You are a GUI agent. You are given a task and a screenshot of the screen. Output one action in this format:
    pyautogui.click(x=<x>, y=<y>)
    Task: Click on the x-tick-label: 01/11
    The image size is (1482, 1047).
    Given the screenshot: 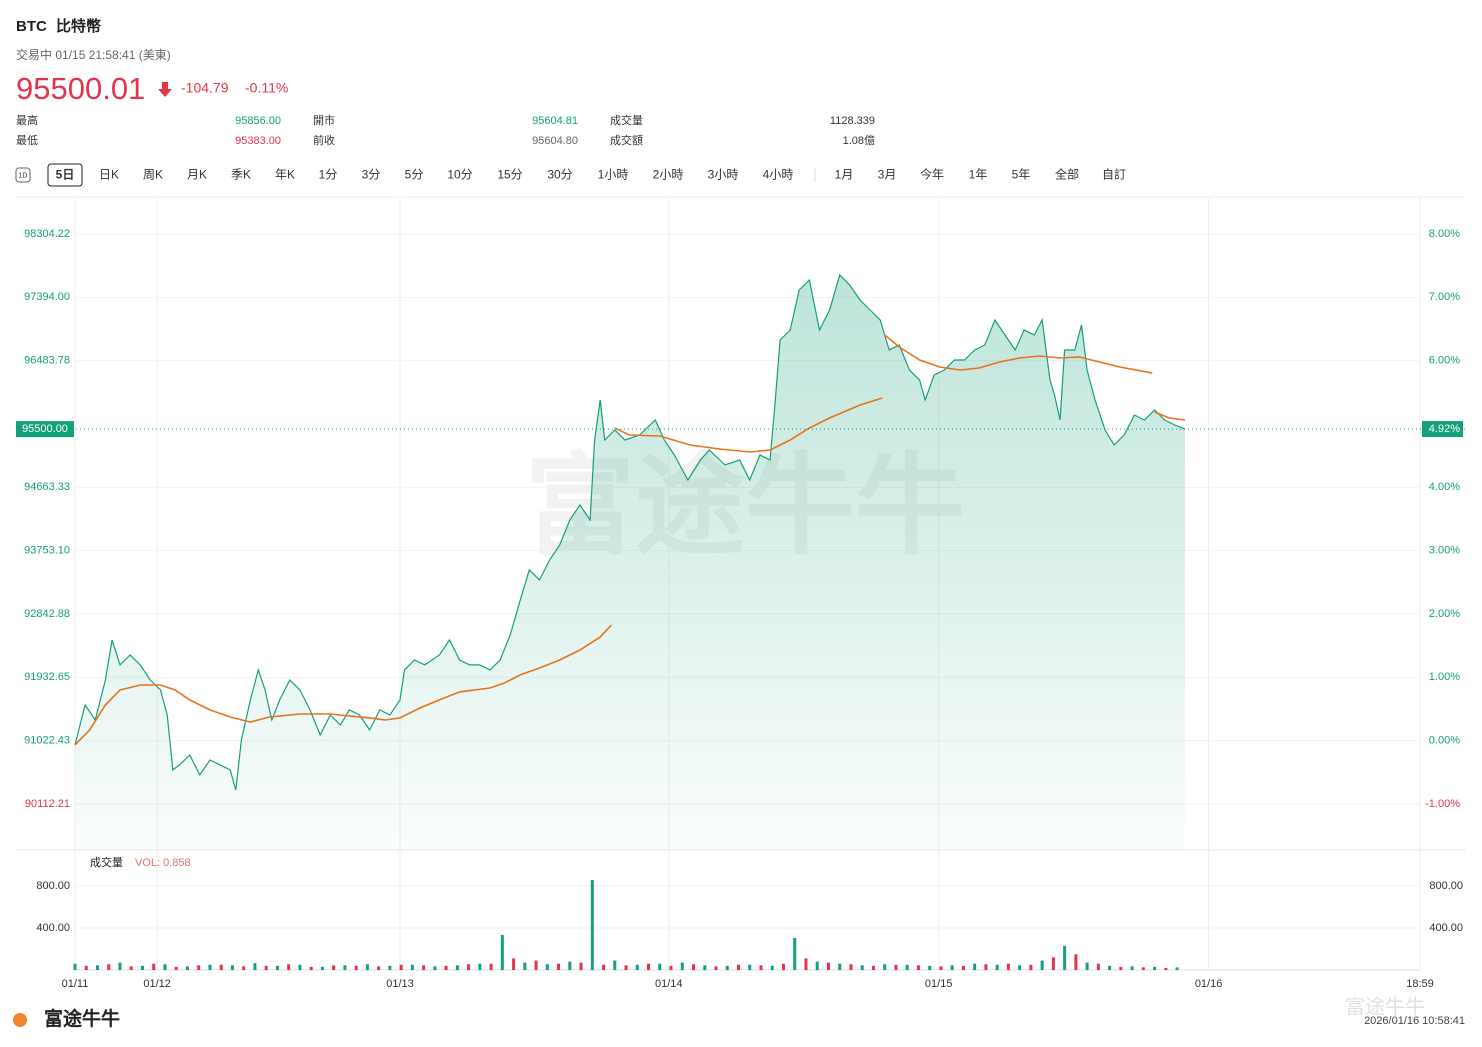 What is the action you would take?
    pyautogui.click(x=75, y=984)
    